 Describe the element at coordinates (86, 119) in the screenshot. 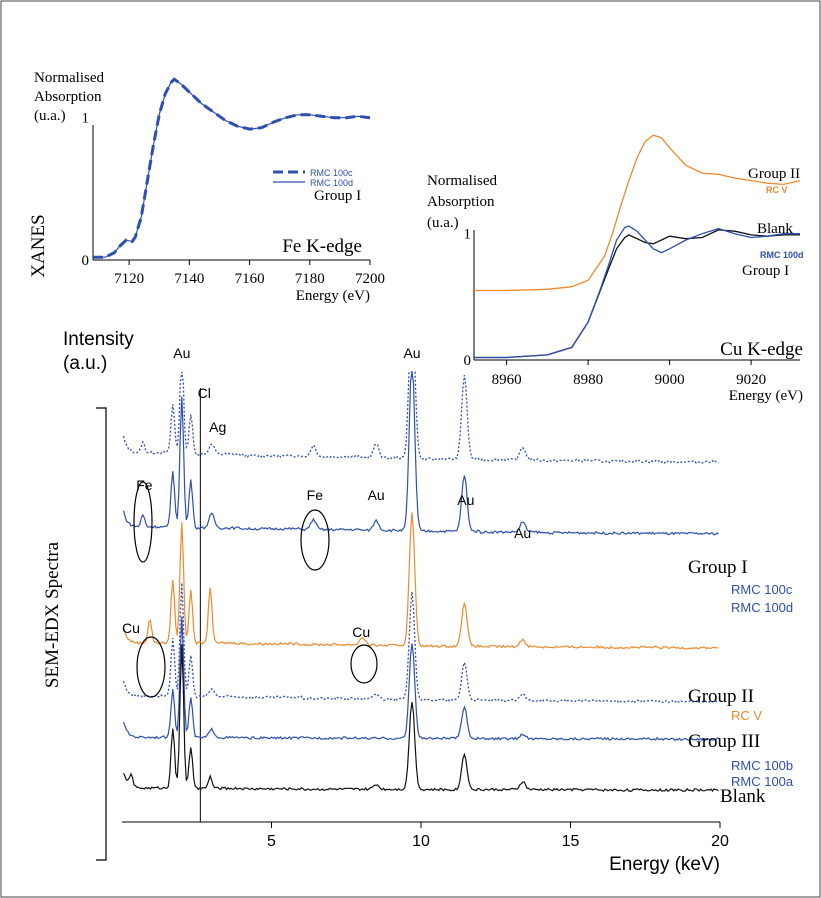

I see `fe-y-tick-label: 1` at that location.